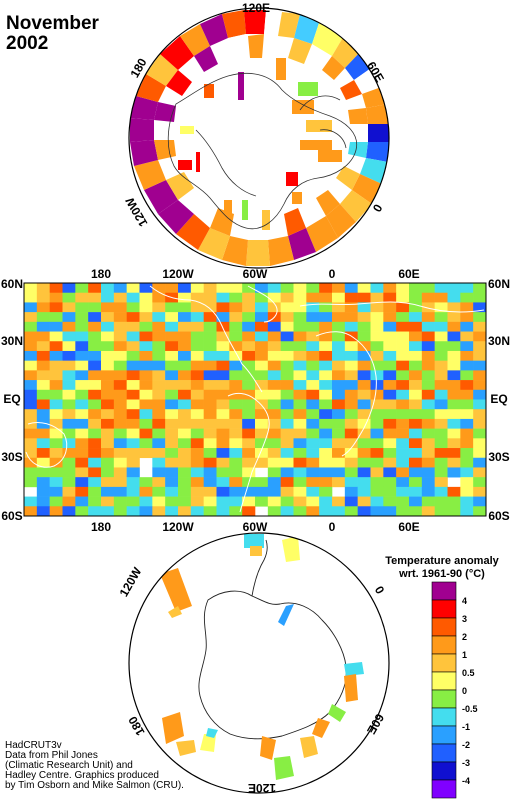 The width and height of the screenshot is (512, 800). I want to click on coastline-australia, so click(46, 444).